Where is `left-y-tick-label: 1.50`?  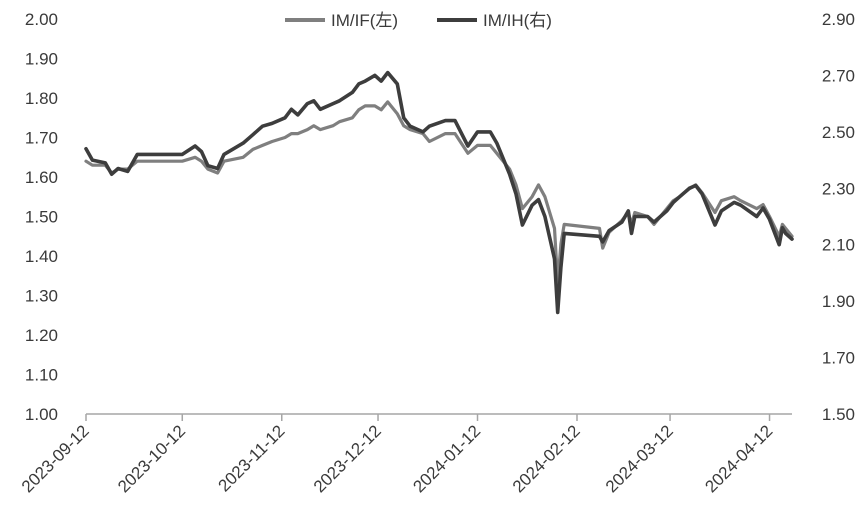
left-y-tick-label: 1.50 is located at coordinates (41, 217).